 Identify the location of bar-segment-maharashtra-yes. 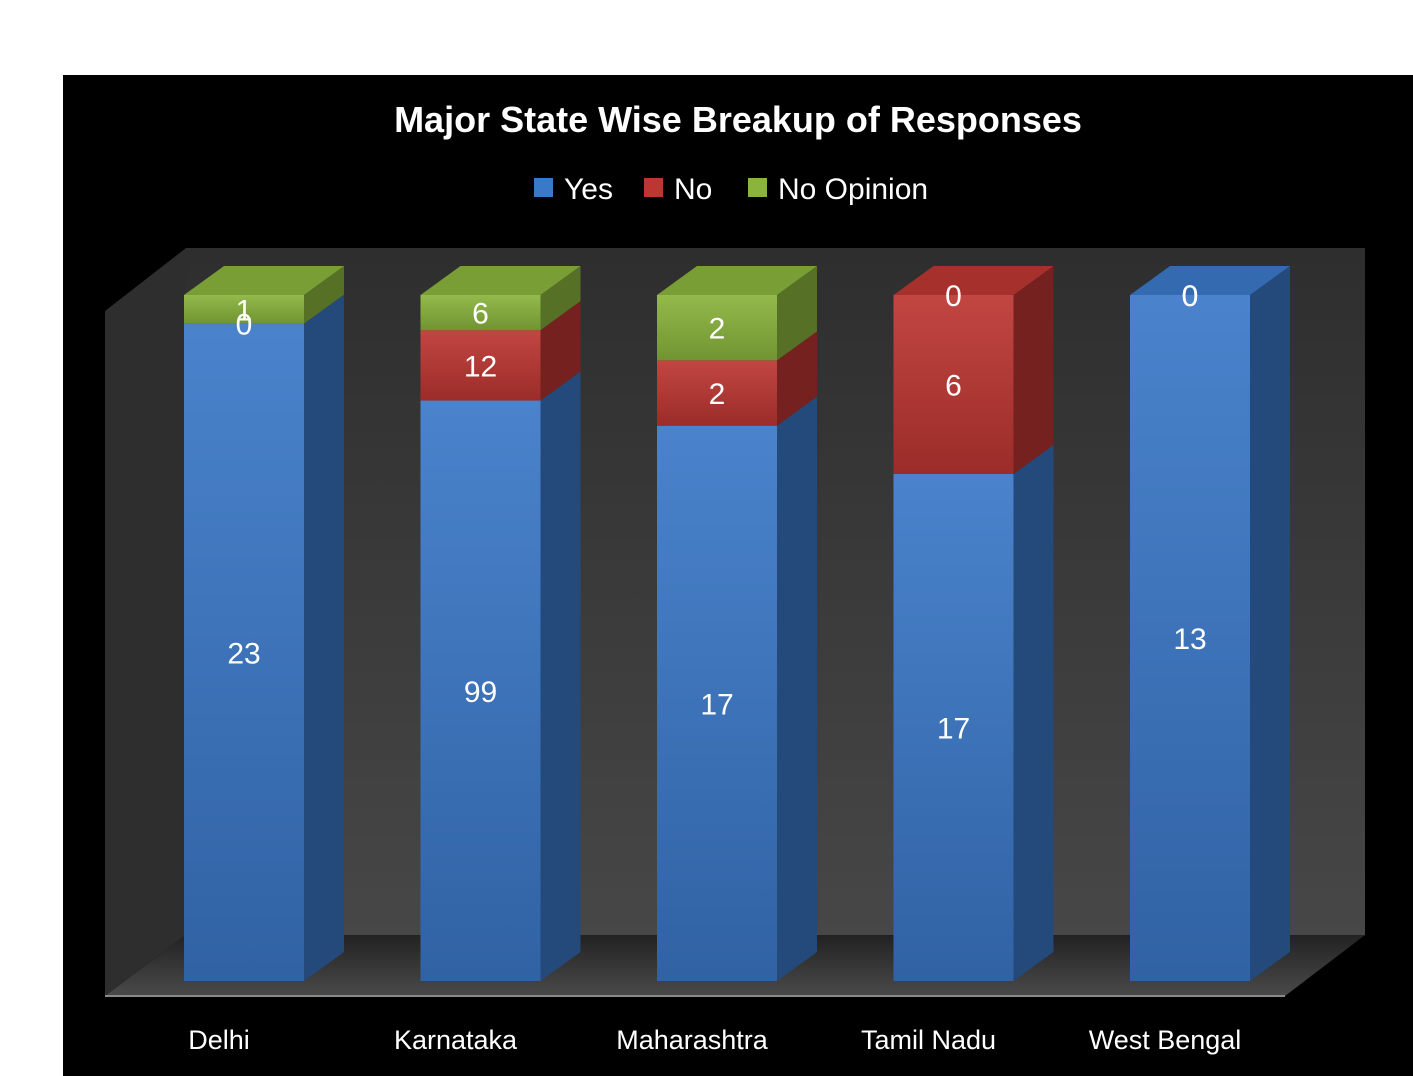
(717, 703).